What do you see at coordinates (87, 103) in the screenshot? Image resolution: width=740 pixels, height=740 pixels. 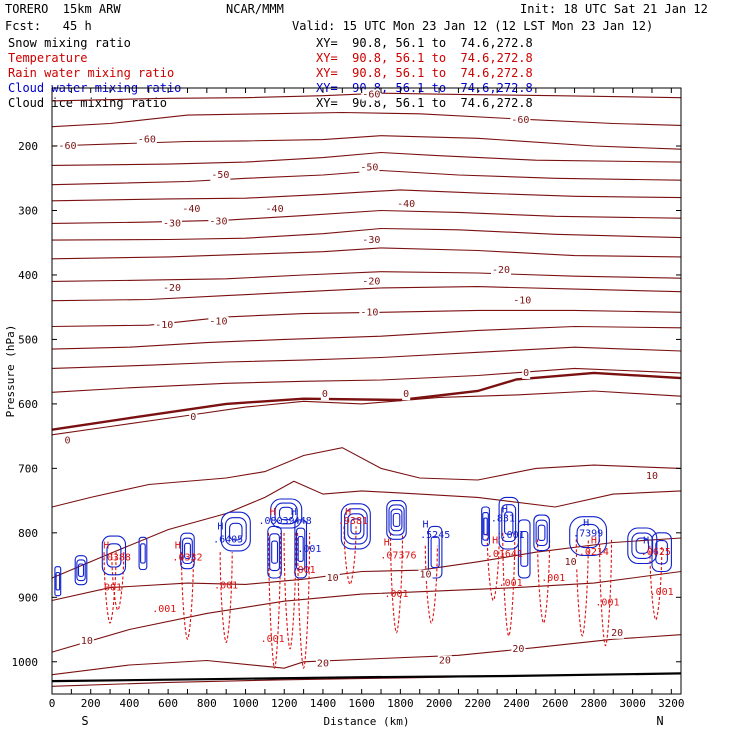 I see `field-cloudice-label: Cloud ice mixing ratio` at bounding box center [87, 103].